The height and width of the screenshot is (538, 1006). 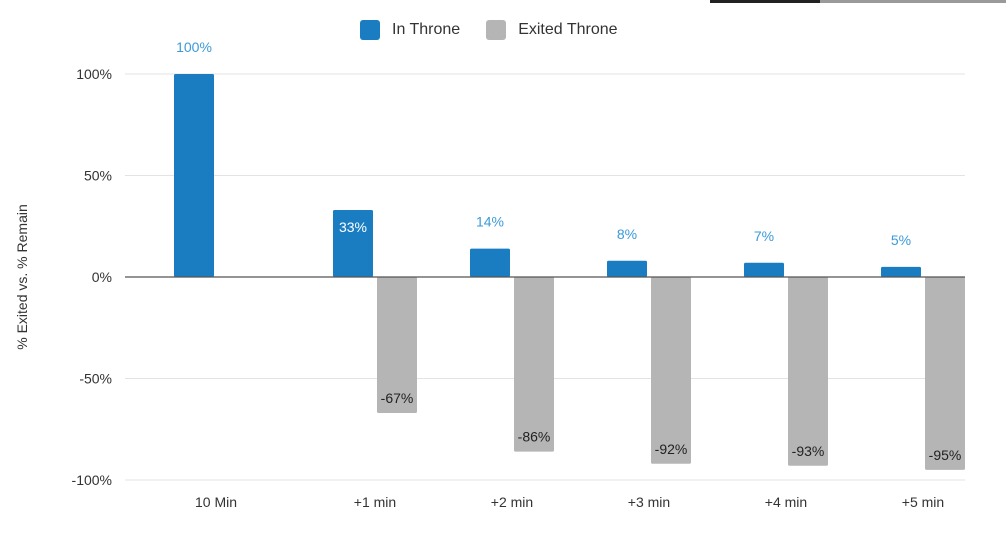 I want to click on legend-item-in-throne: In Throne, so click(x=410, y=30).